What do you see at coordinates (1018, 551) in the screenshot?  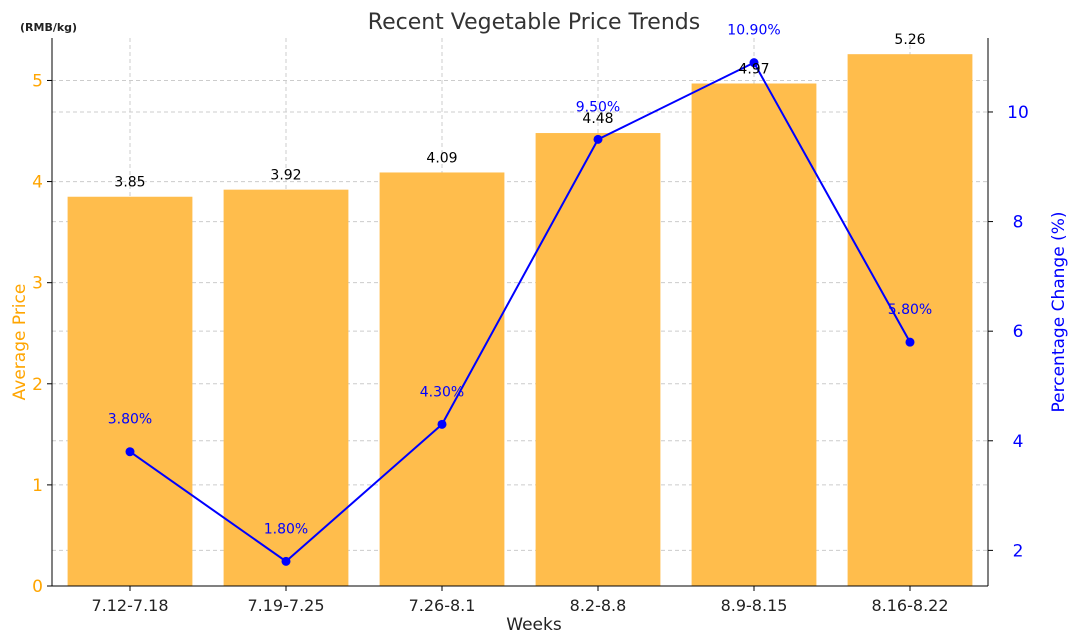 I see `y-right-tick-label-0: 2` at bounding box center [1018, 551].